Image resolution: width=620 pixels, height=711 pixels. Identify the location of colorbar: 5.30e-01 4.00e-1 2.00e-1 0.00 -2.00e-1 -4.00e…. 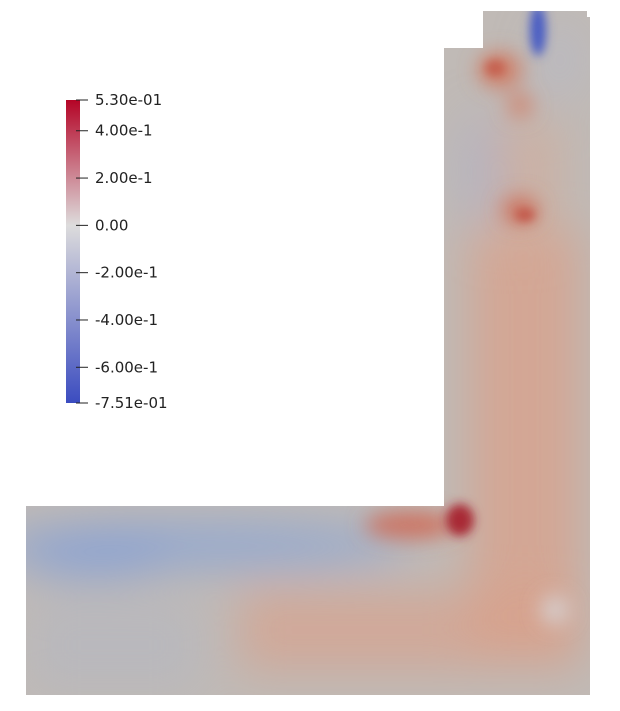
(117, 251).